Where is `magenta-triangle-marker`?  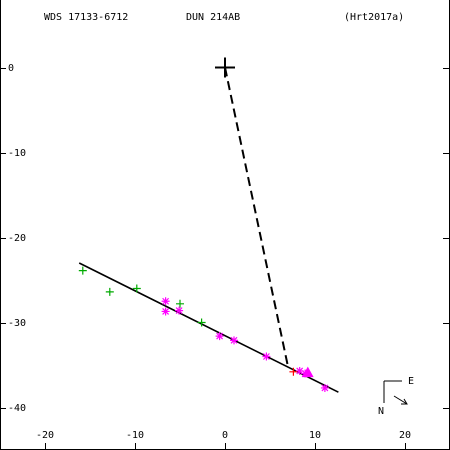 magenta-triangle-marker is located at coordinates (307, 372).